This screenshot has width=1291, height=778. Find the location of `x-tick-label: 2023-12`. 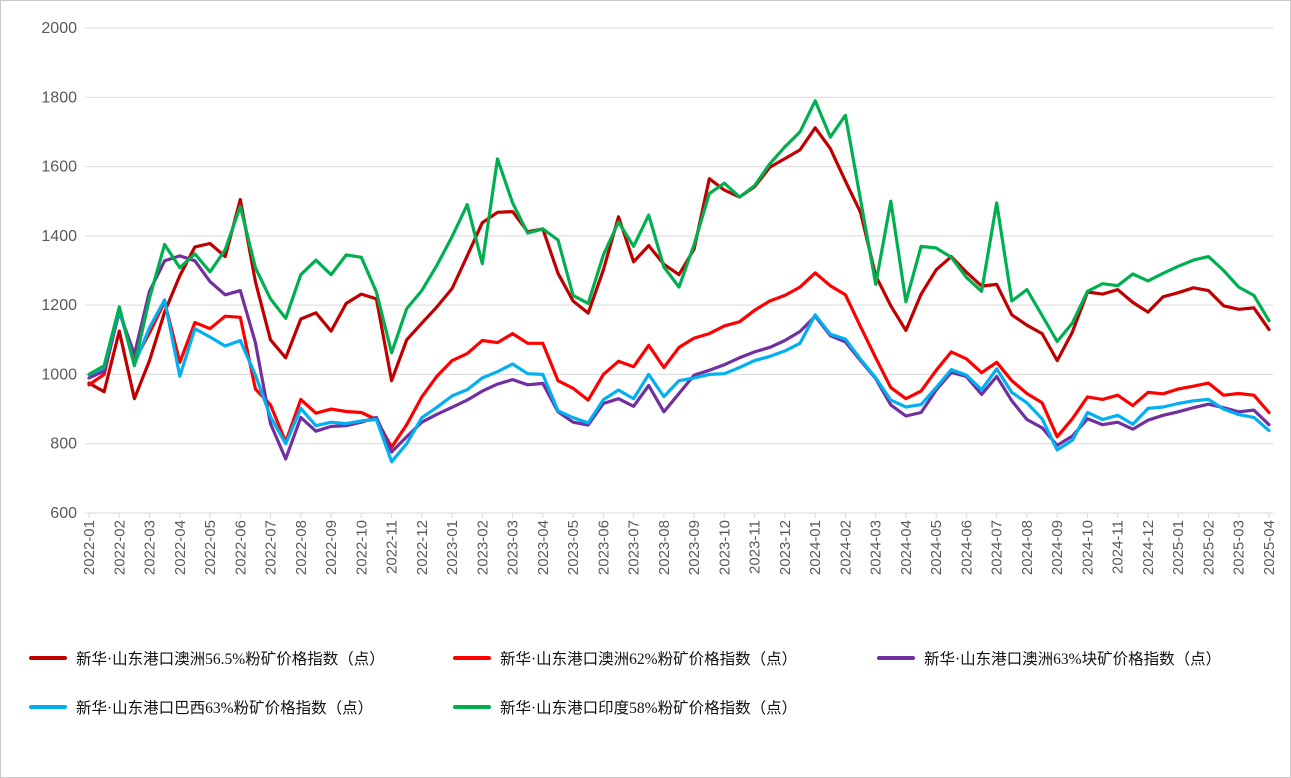

x-tick-label: 2023-12 is located at coordinates (785, 547).